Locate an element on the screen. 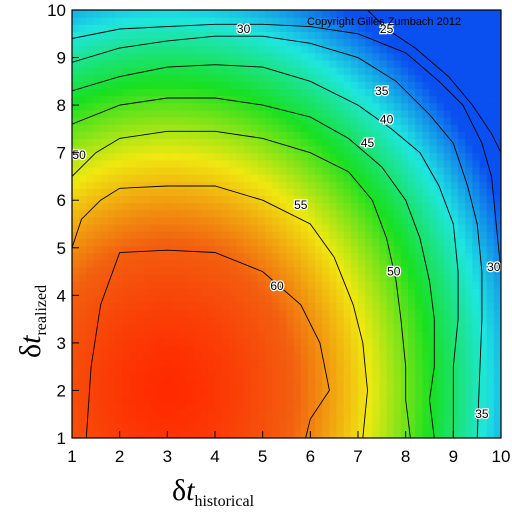 This screenshot has height=512, width=512. x-axis-label-var: t is located at coordinates (190, 490).